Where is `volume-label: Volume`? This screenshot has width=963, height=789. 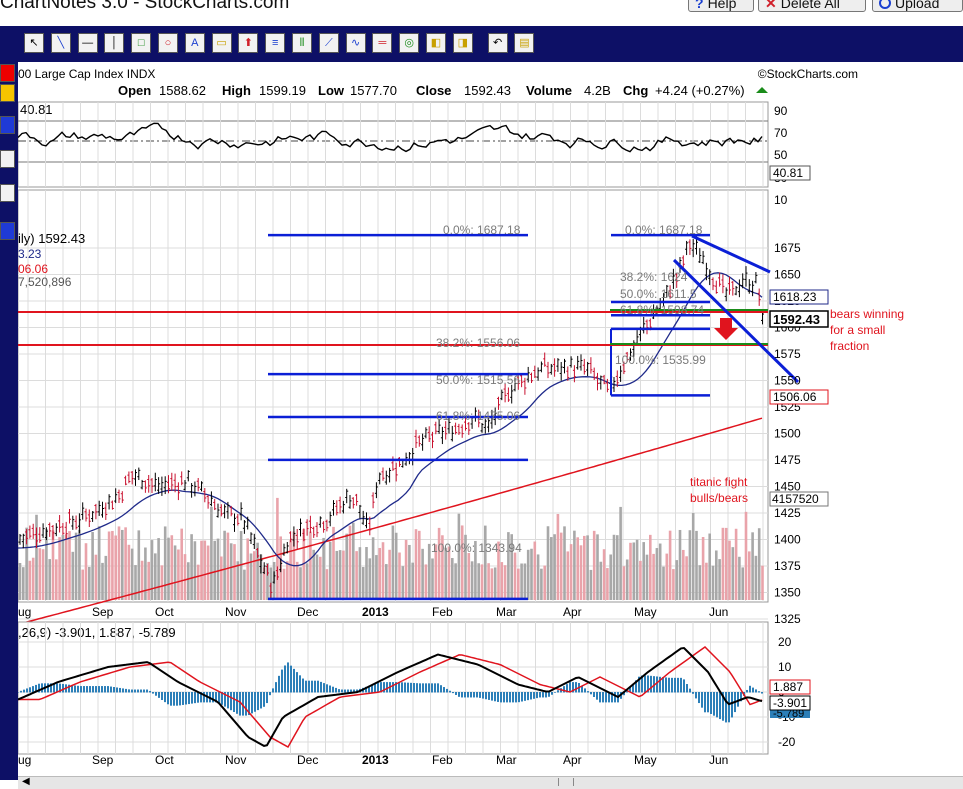 volume-label: Volume is located at coordinates (549, 90).